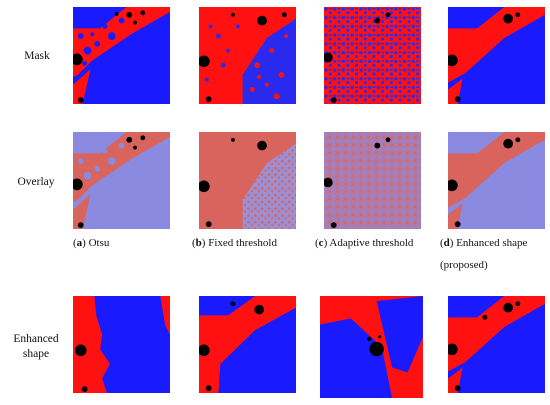  Describe the element at coordinates (121, 344) in the screenshot. I see `enhanced-otsu-image` at that location.